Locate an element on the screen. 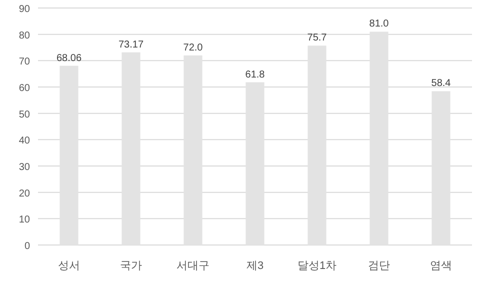 The image size is (477, 288). xtick: 염색 is located at coordinates (441, 266).